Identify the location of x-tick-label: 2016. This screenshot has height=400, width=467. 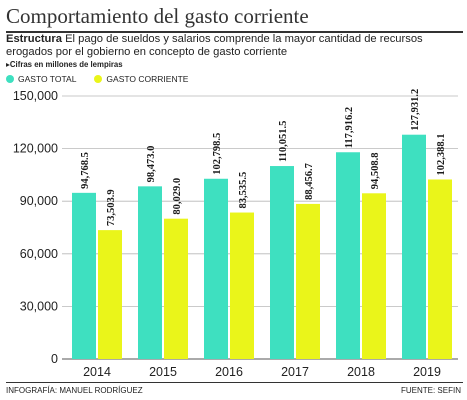
(229, 372).